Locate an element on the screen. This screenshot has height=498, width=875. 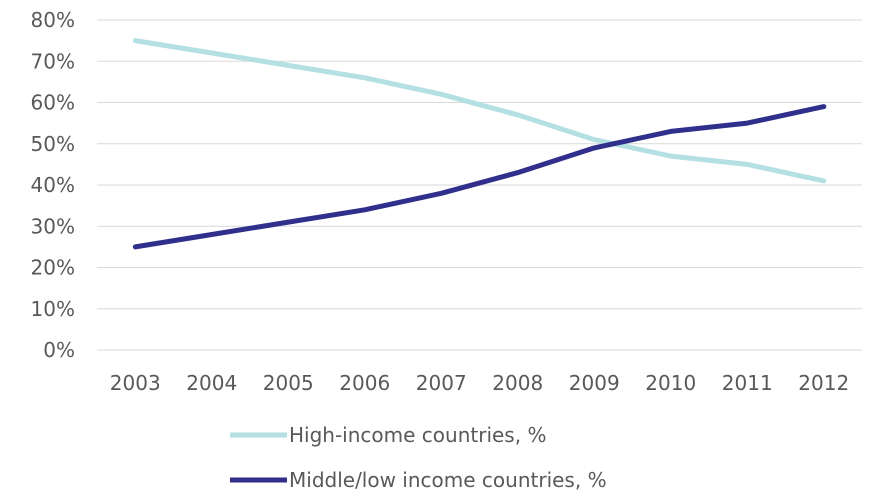
x-tick-label: 2010 is located at coordinates (670, 383).